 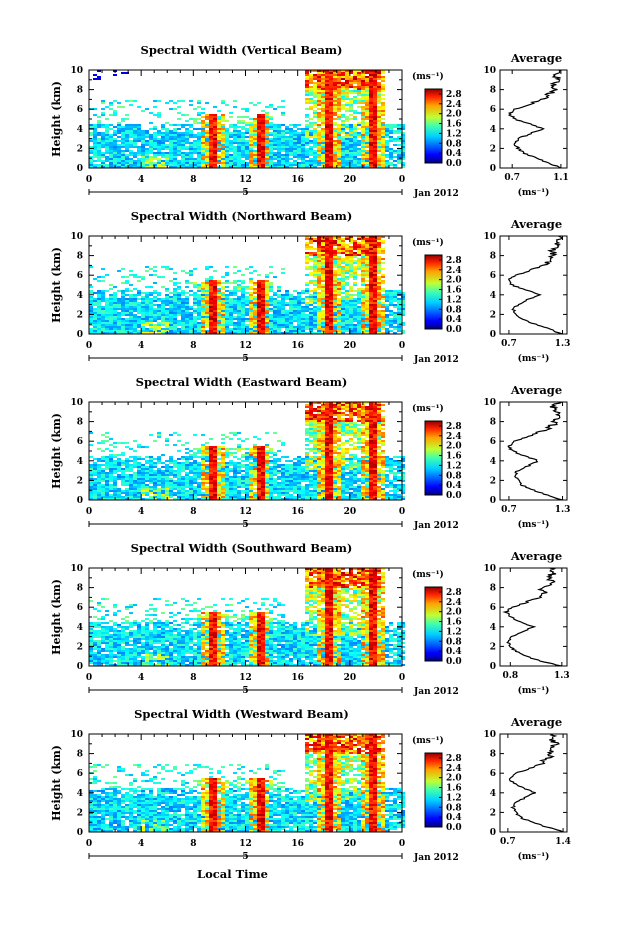 What do you see at coordinates (493, 91) in the screenshot?
I see `profile-y-tick-label: 8` at bounding box center [493, 91].